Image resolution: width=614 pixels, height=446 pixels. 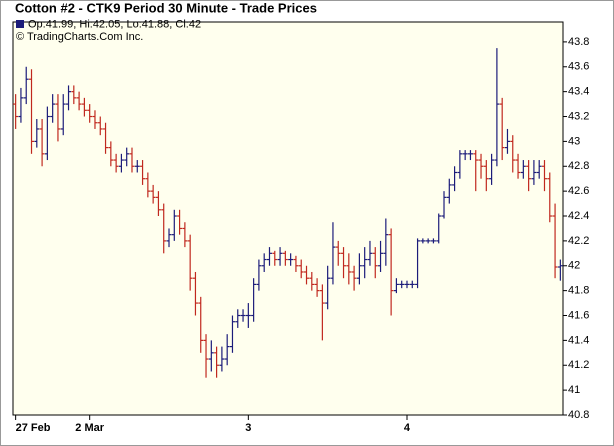 What do you see at coordinates (578, 42) in the screenshot?
I see `y-tick-label: 43.8` at bounding box center [578, 42].